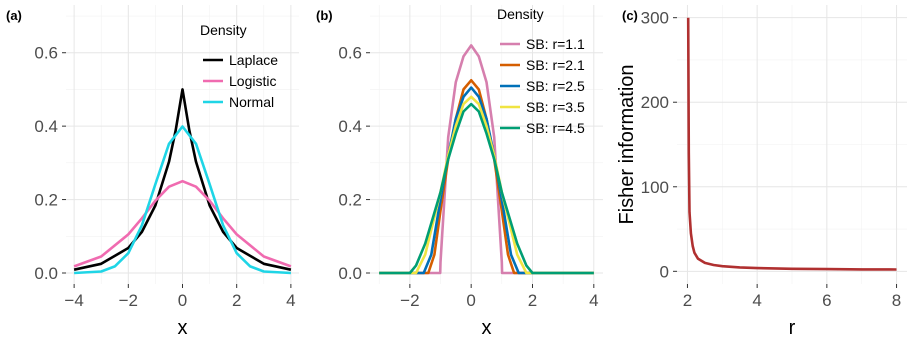  Describe the element at coordinates (655, 102) in the screenshot. I see `y-tick-label: 200` at that location.